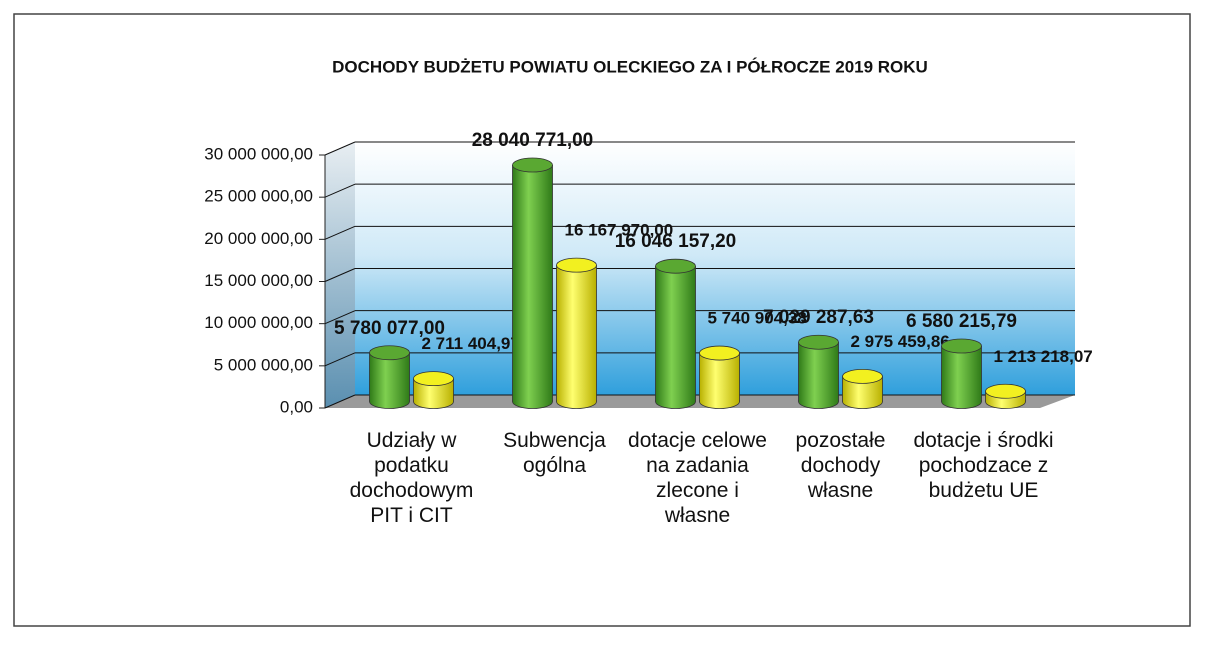 This screenshot has height=654, width=1206. What do you see at coordinates (258, 280) in the screenshot?
I see `y-tick-label: 15 000 000,00` at bounding box center [258, 280].